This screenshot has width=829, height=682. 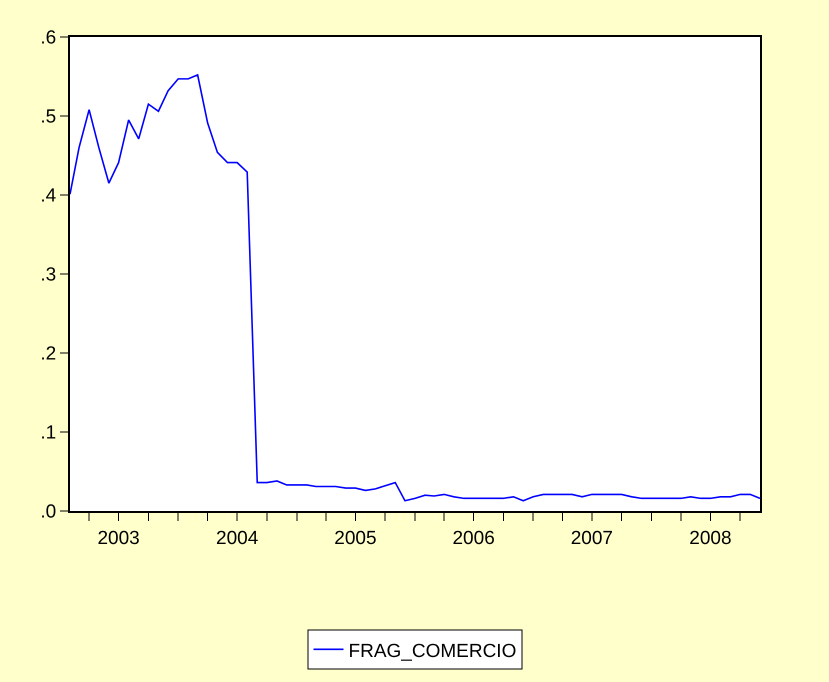 I want to click on legend-label: FRAG_COMERCIO, so click(x=432, y=651).